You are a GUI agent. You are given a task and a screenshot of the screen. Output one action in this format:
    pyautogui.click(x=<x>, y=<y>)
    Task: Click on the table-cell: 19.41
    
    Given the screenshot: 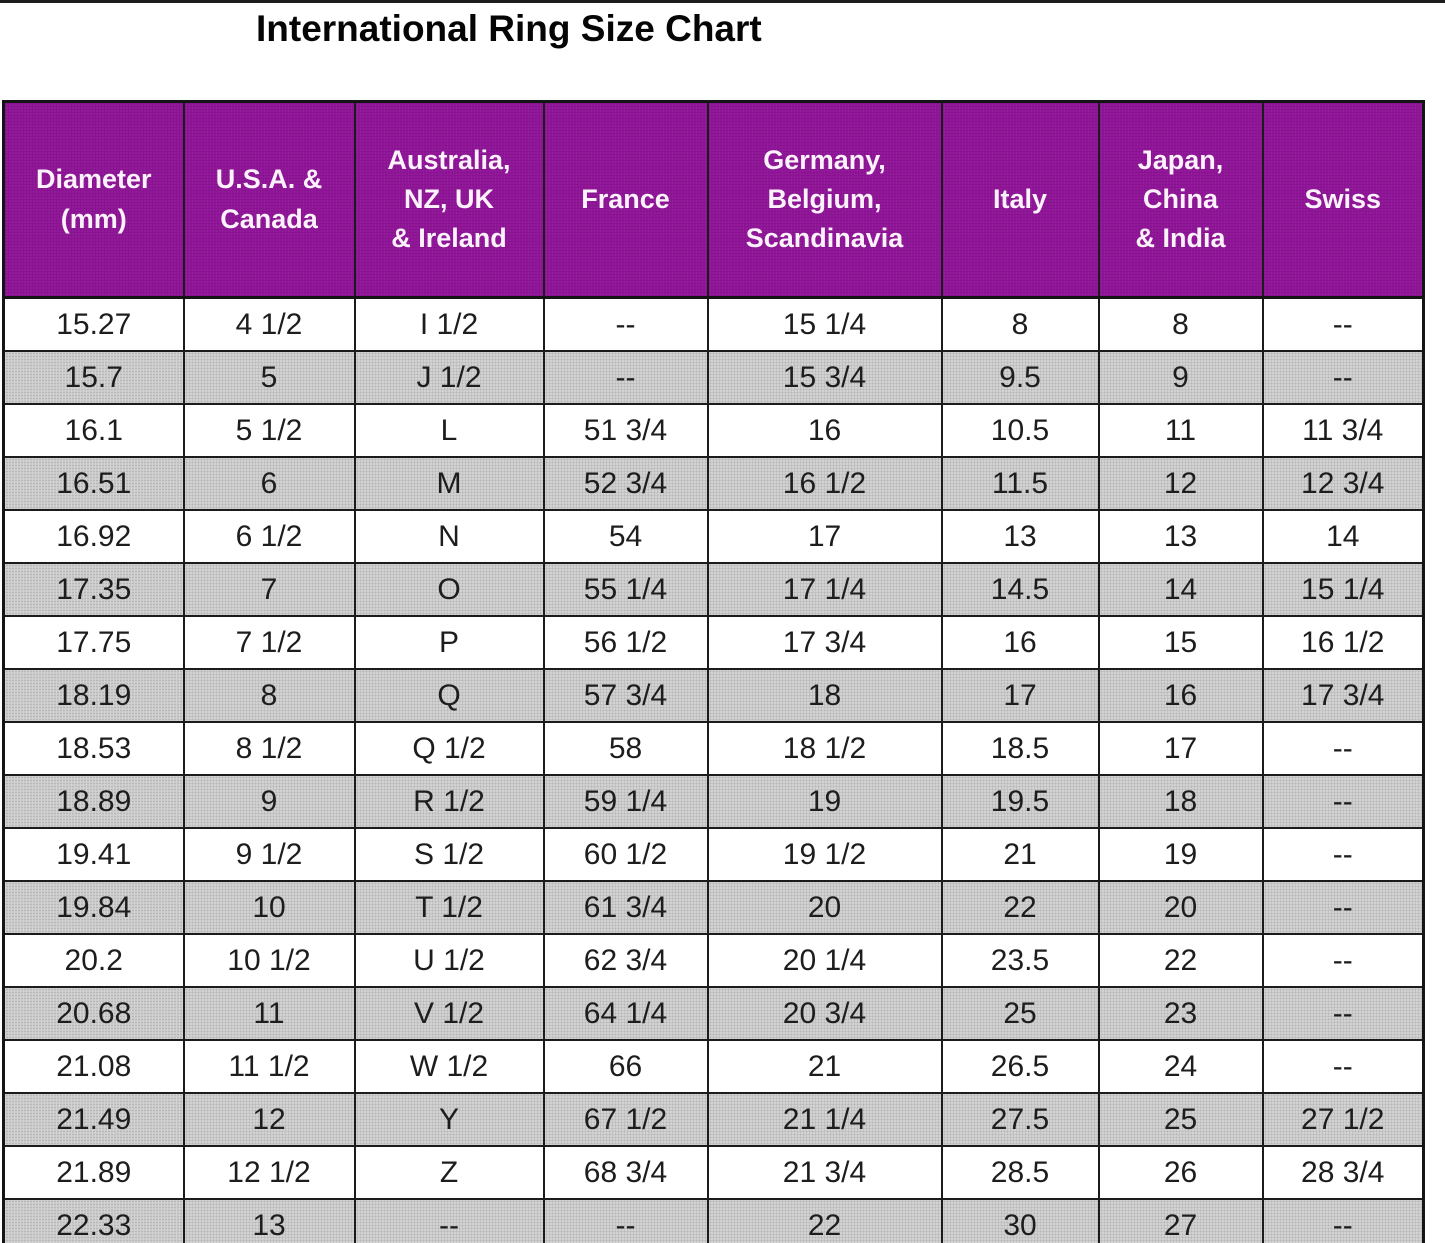 What is the action you would take?
    pyautogui.click(x=93, y=854)
    